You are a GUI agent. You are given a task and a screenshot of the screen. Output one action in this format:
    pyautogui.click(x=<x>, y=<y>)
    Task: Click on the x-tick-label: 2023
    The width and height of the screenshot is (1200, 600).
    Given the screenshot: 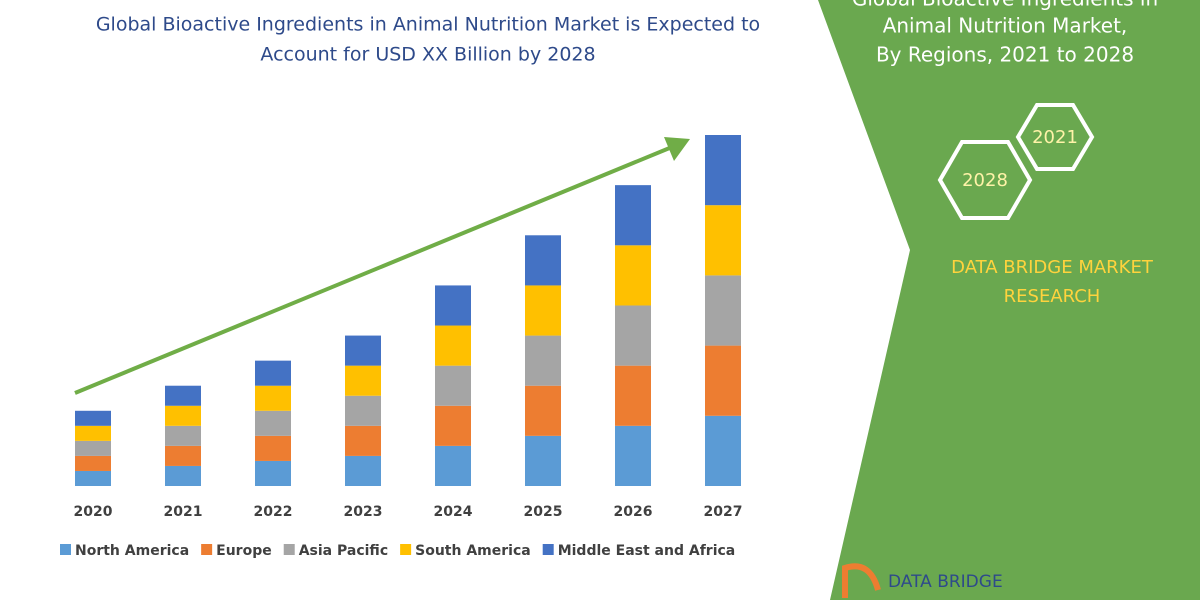 What is the action you would take?
    pyautogui.click(x=363, y=512)
    